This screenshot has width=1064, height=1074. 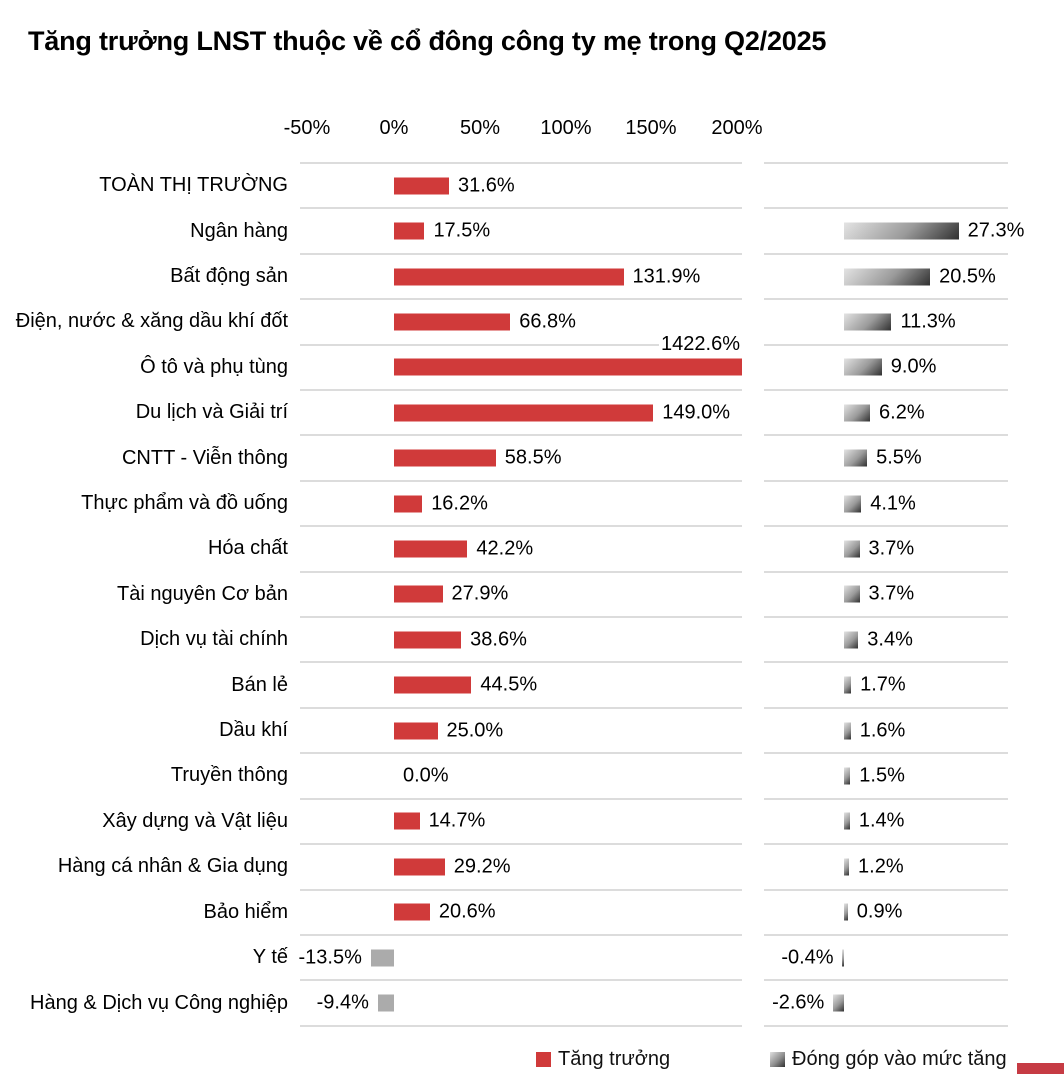 I want to click on growth-row: 20.6%, so click(x=521, y=911).